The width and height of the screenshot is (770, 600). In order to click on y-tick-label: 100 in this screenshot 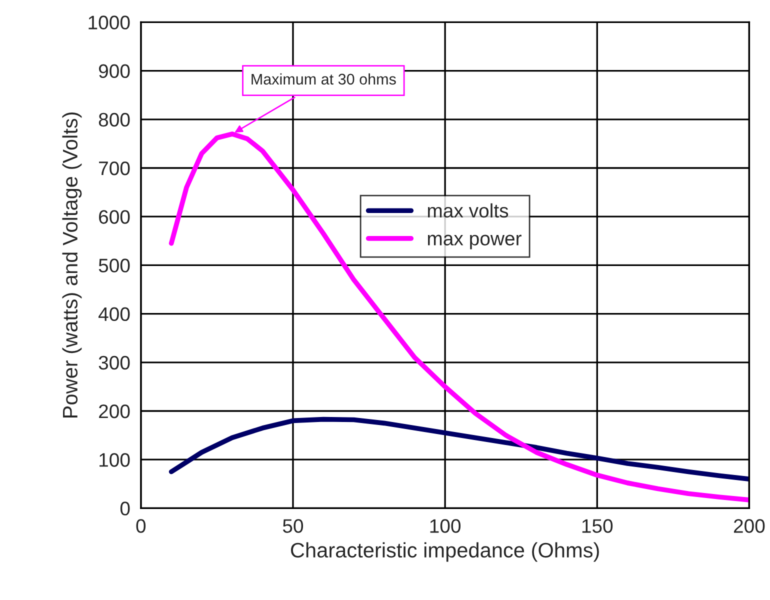, I will do `click(115, 460)`.